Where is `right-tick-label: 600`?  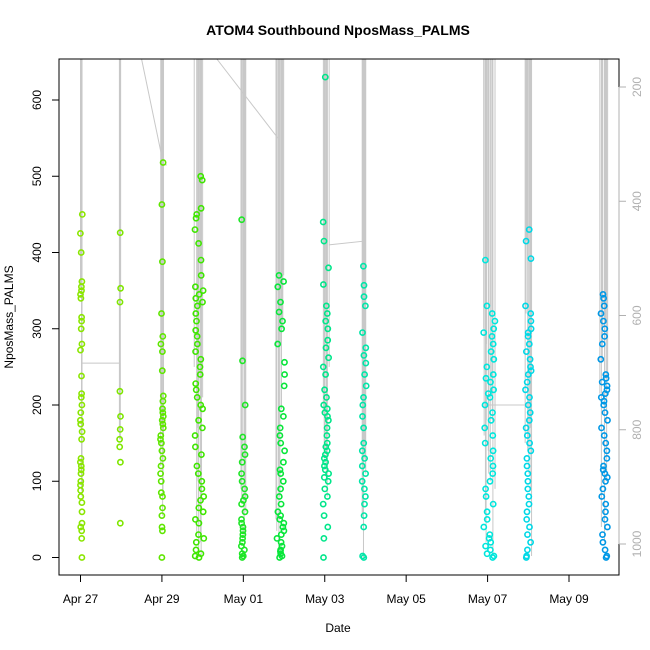 right-tick-label: 600 is located at coordinates (637, 315).